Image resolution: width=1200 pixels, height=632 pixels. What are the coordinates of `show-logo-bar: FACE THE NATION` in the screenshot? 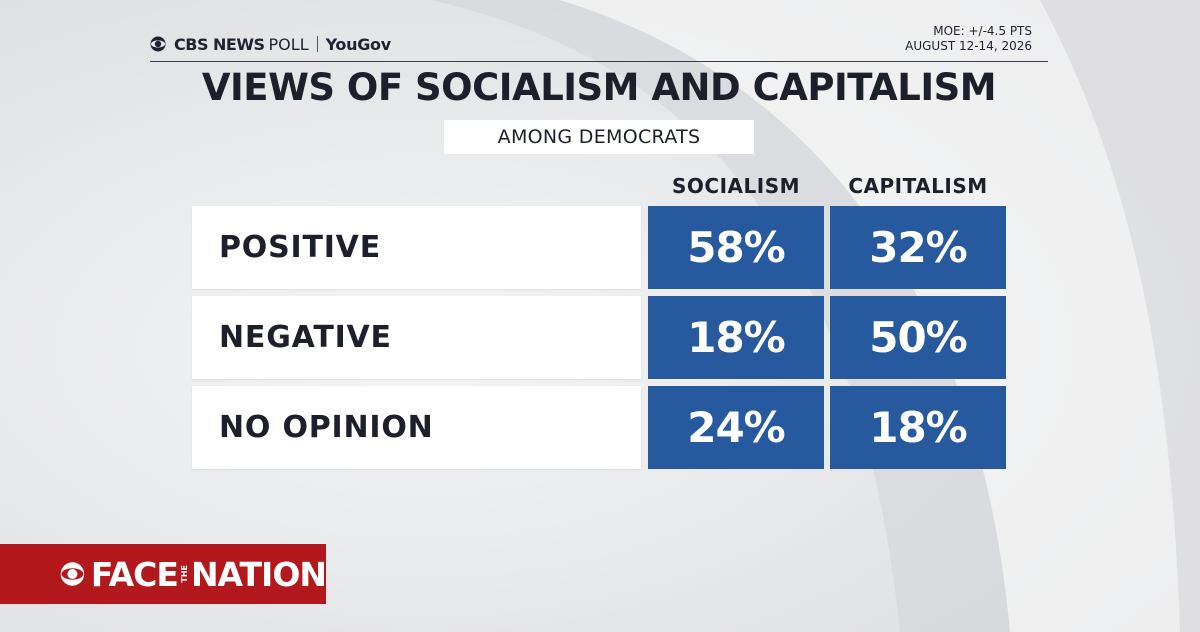 It's located at (163, 574).